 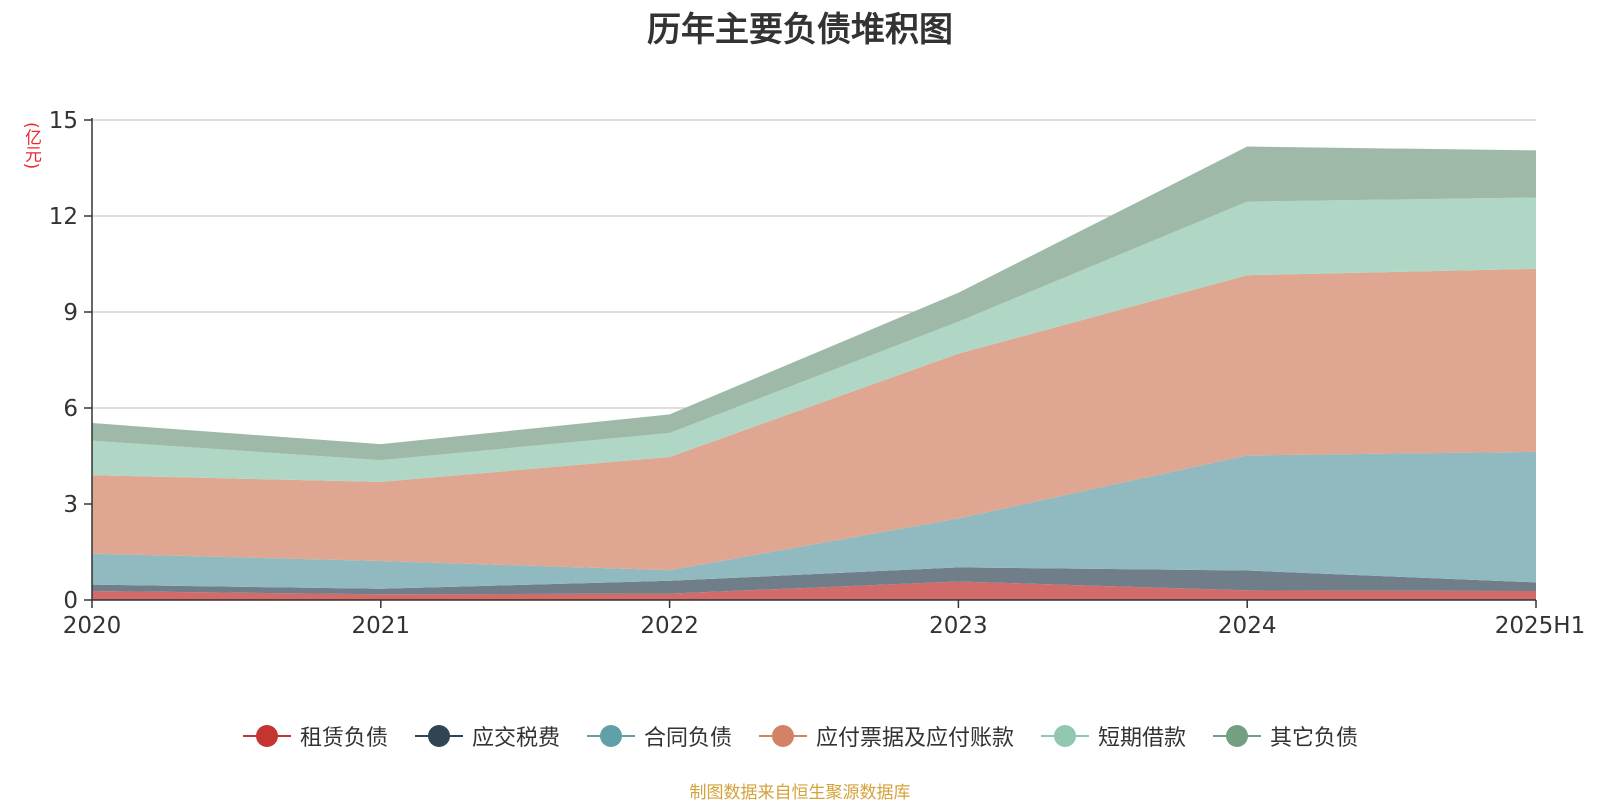 What do you see at coordinates (800, 793) in the screenshot?
I see `source-note: 制图数据来自恒生聚源数据库` at bounding box center [800, 793].